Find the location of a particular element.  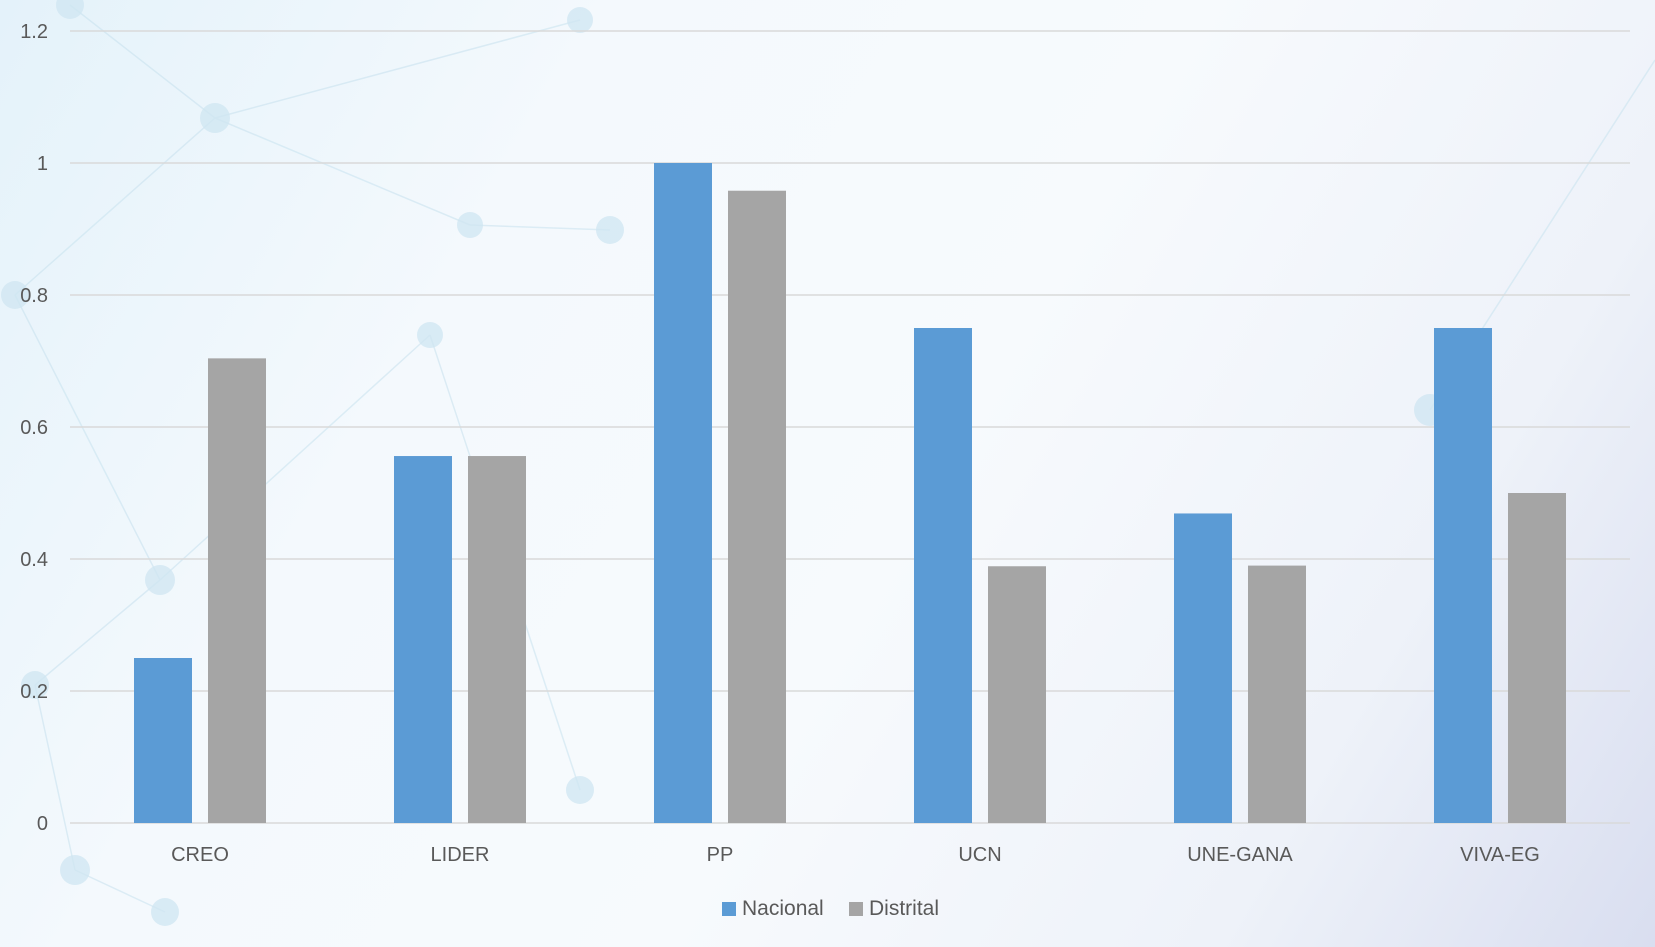

bar-nacional-ucn is located at coordinates (943, 575).